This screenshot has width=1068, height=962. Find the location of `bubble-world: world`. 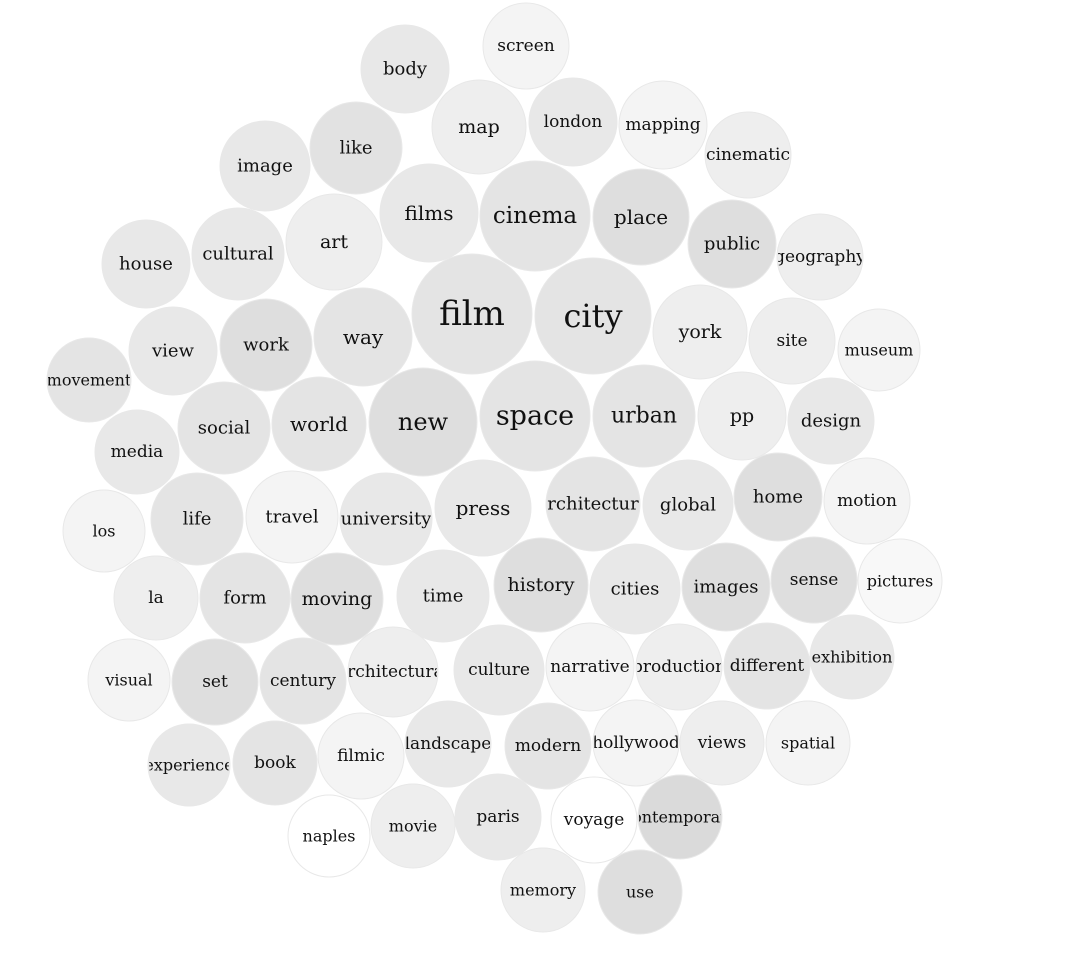

bubble-world: world is located at coordinates (319, 424).